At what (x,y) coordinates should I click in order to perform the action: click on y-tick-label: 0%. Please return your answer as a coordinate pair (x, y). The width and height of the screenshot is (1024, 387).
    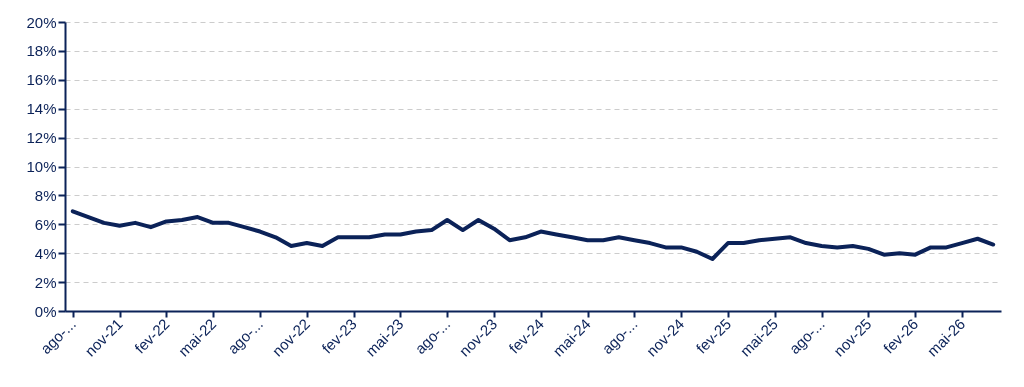
    Looking at the image, I should click on (45, 311).